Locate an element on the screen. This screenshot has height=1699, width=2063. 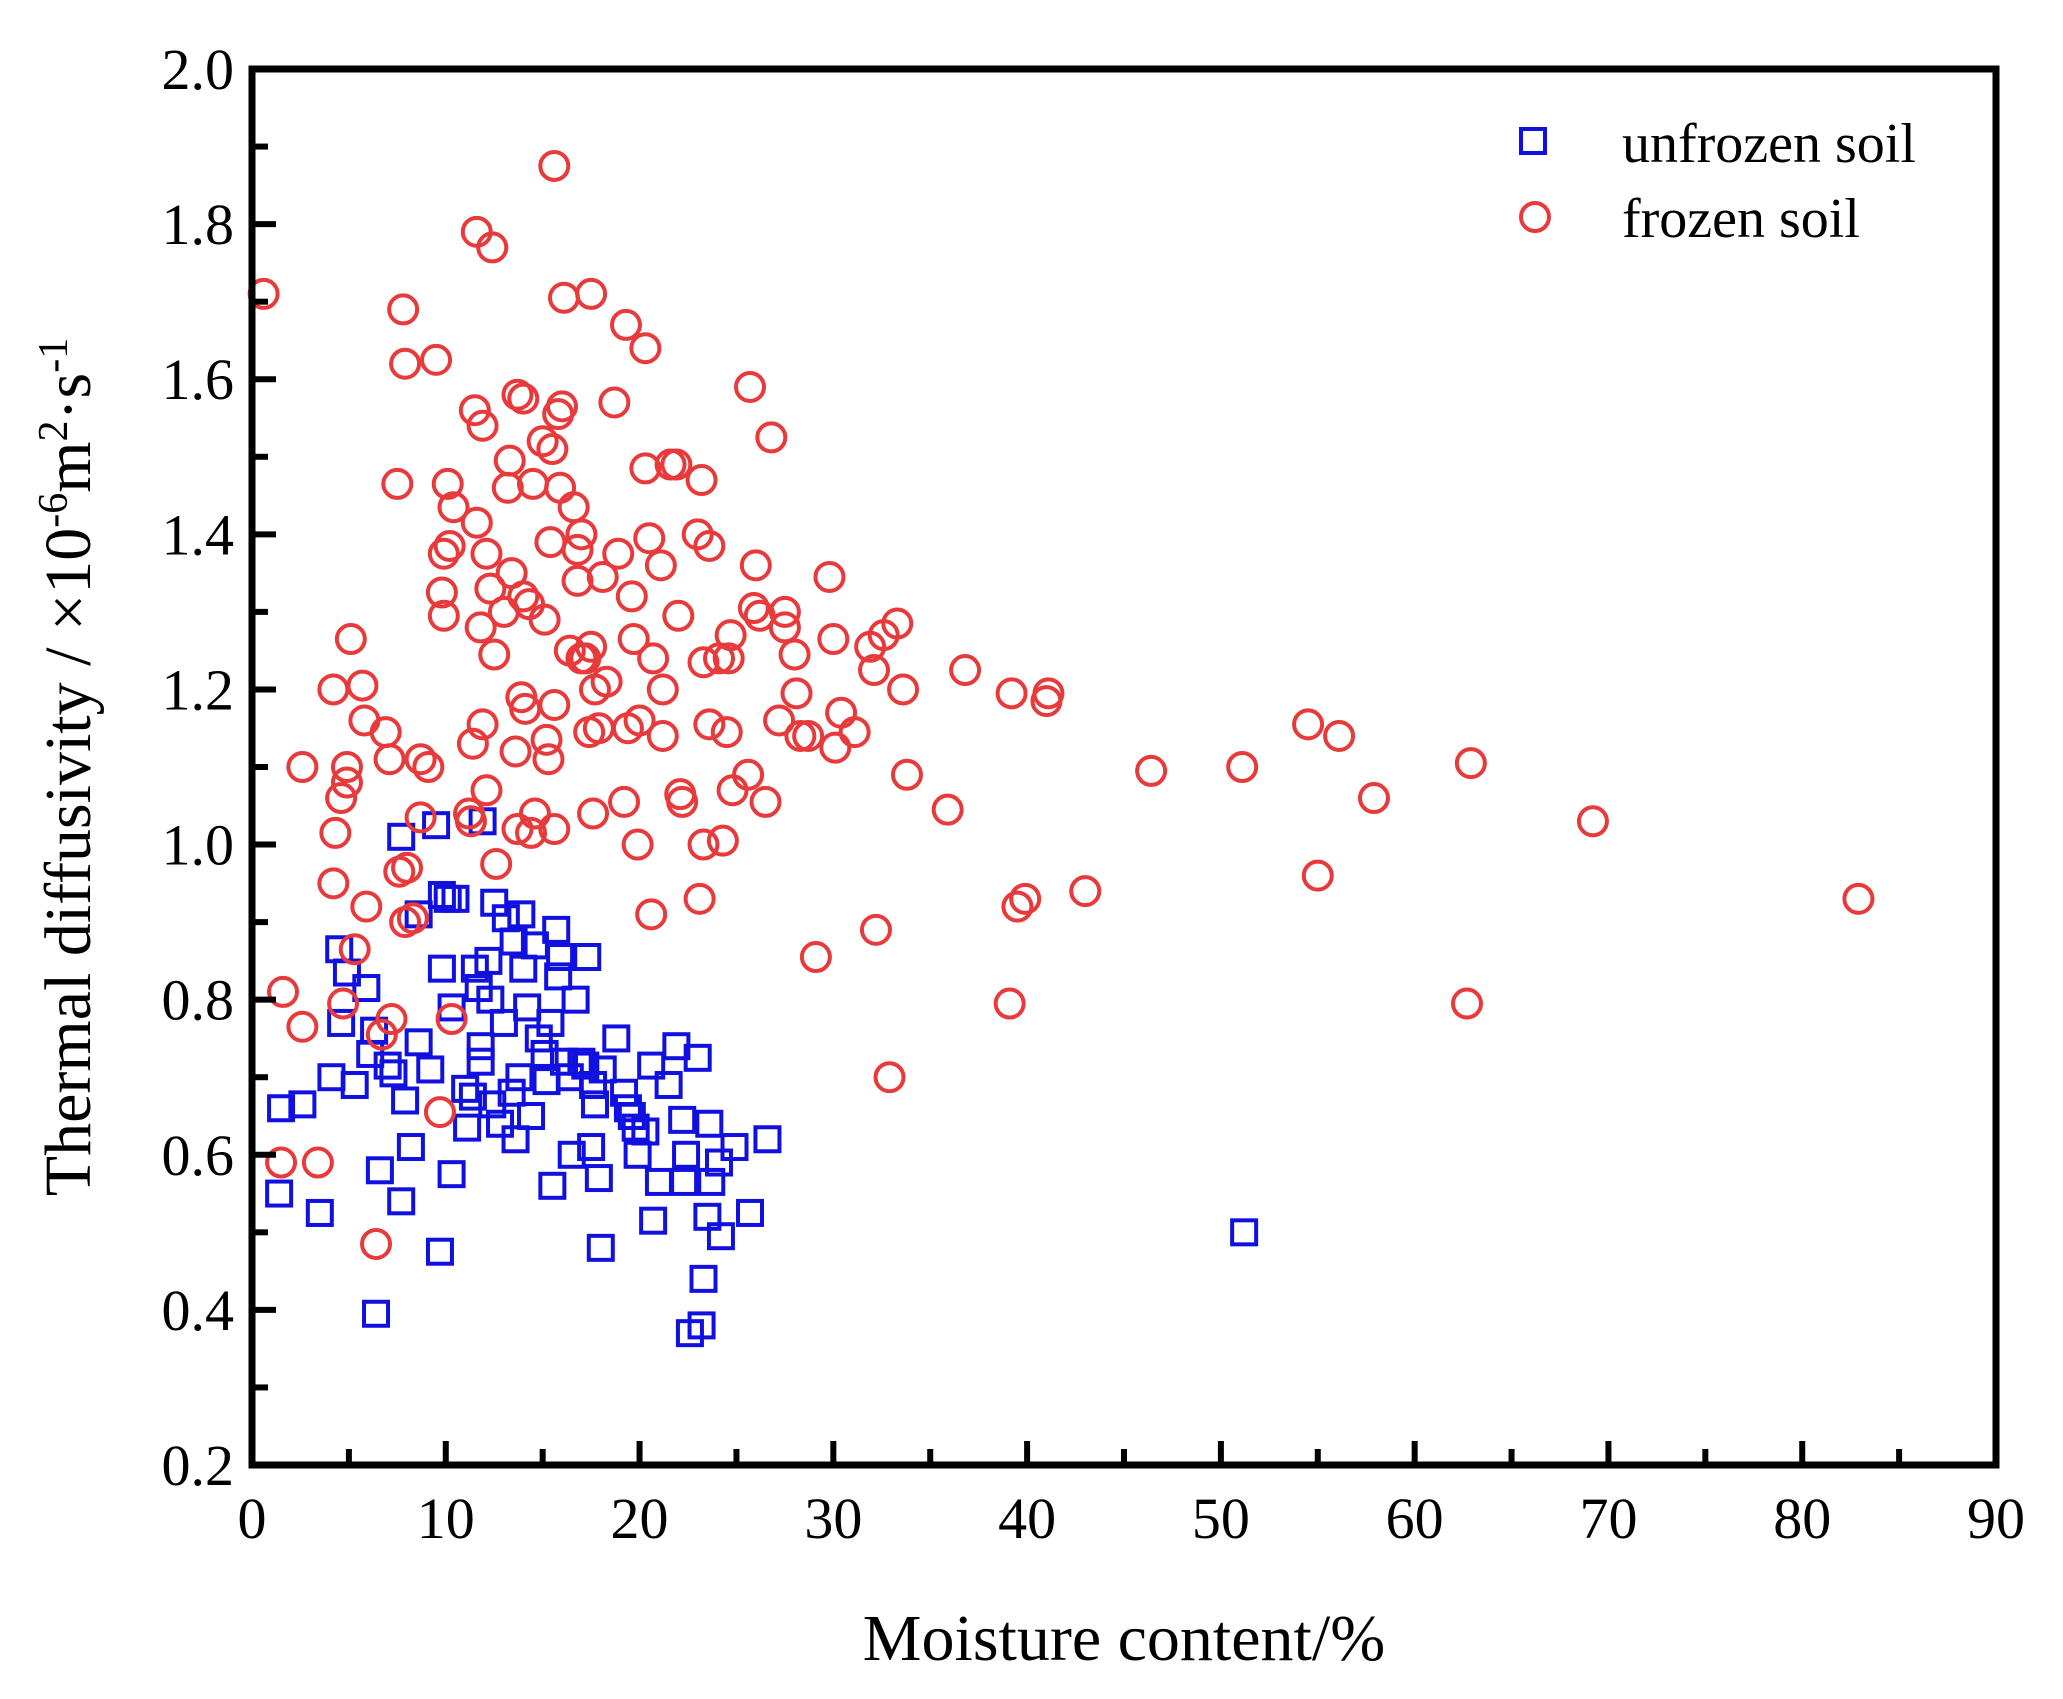
x-axis-title: Moisture content/% is located at coordinates (1124, 1638).